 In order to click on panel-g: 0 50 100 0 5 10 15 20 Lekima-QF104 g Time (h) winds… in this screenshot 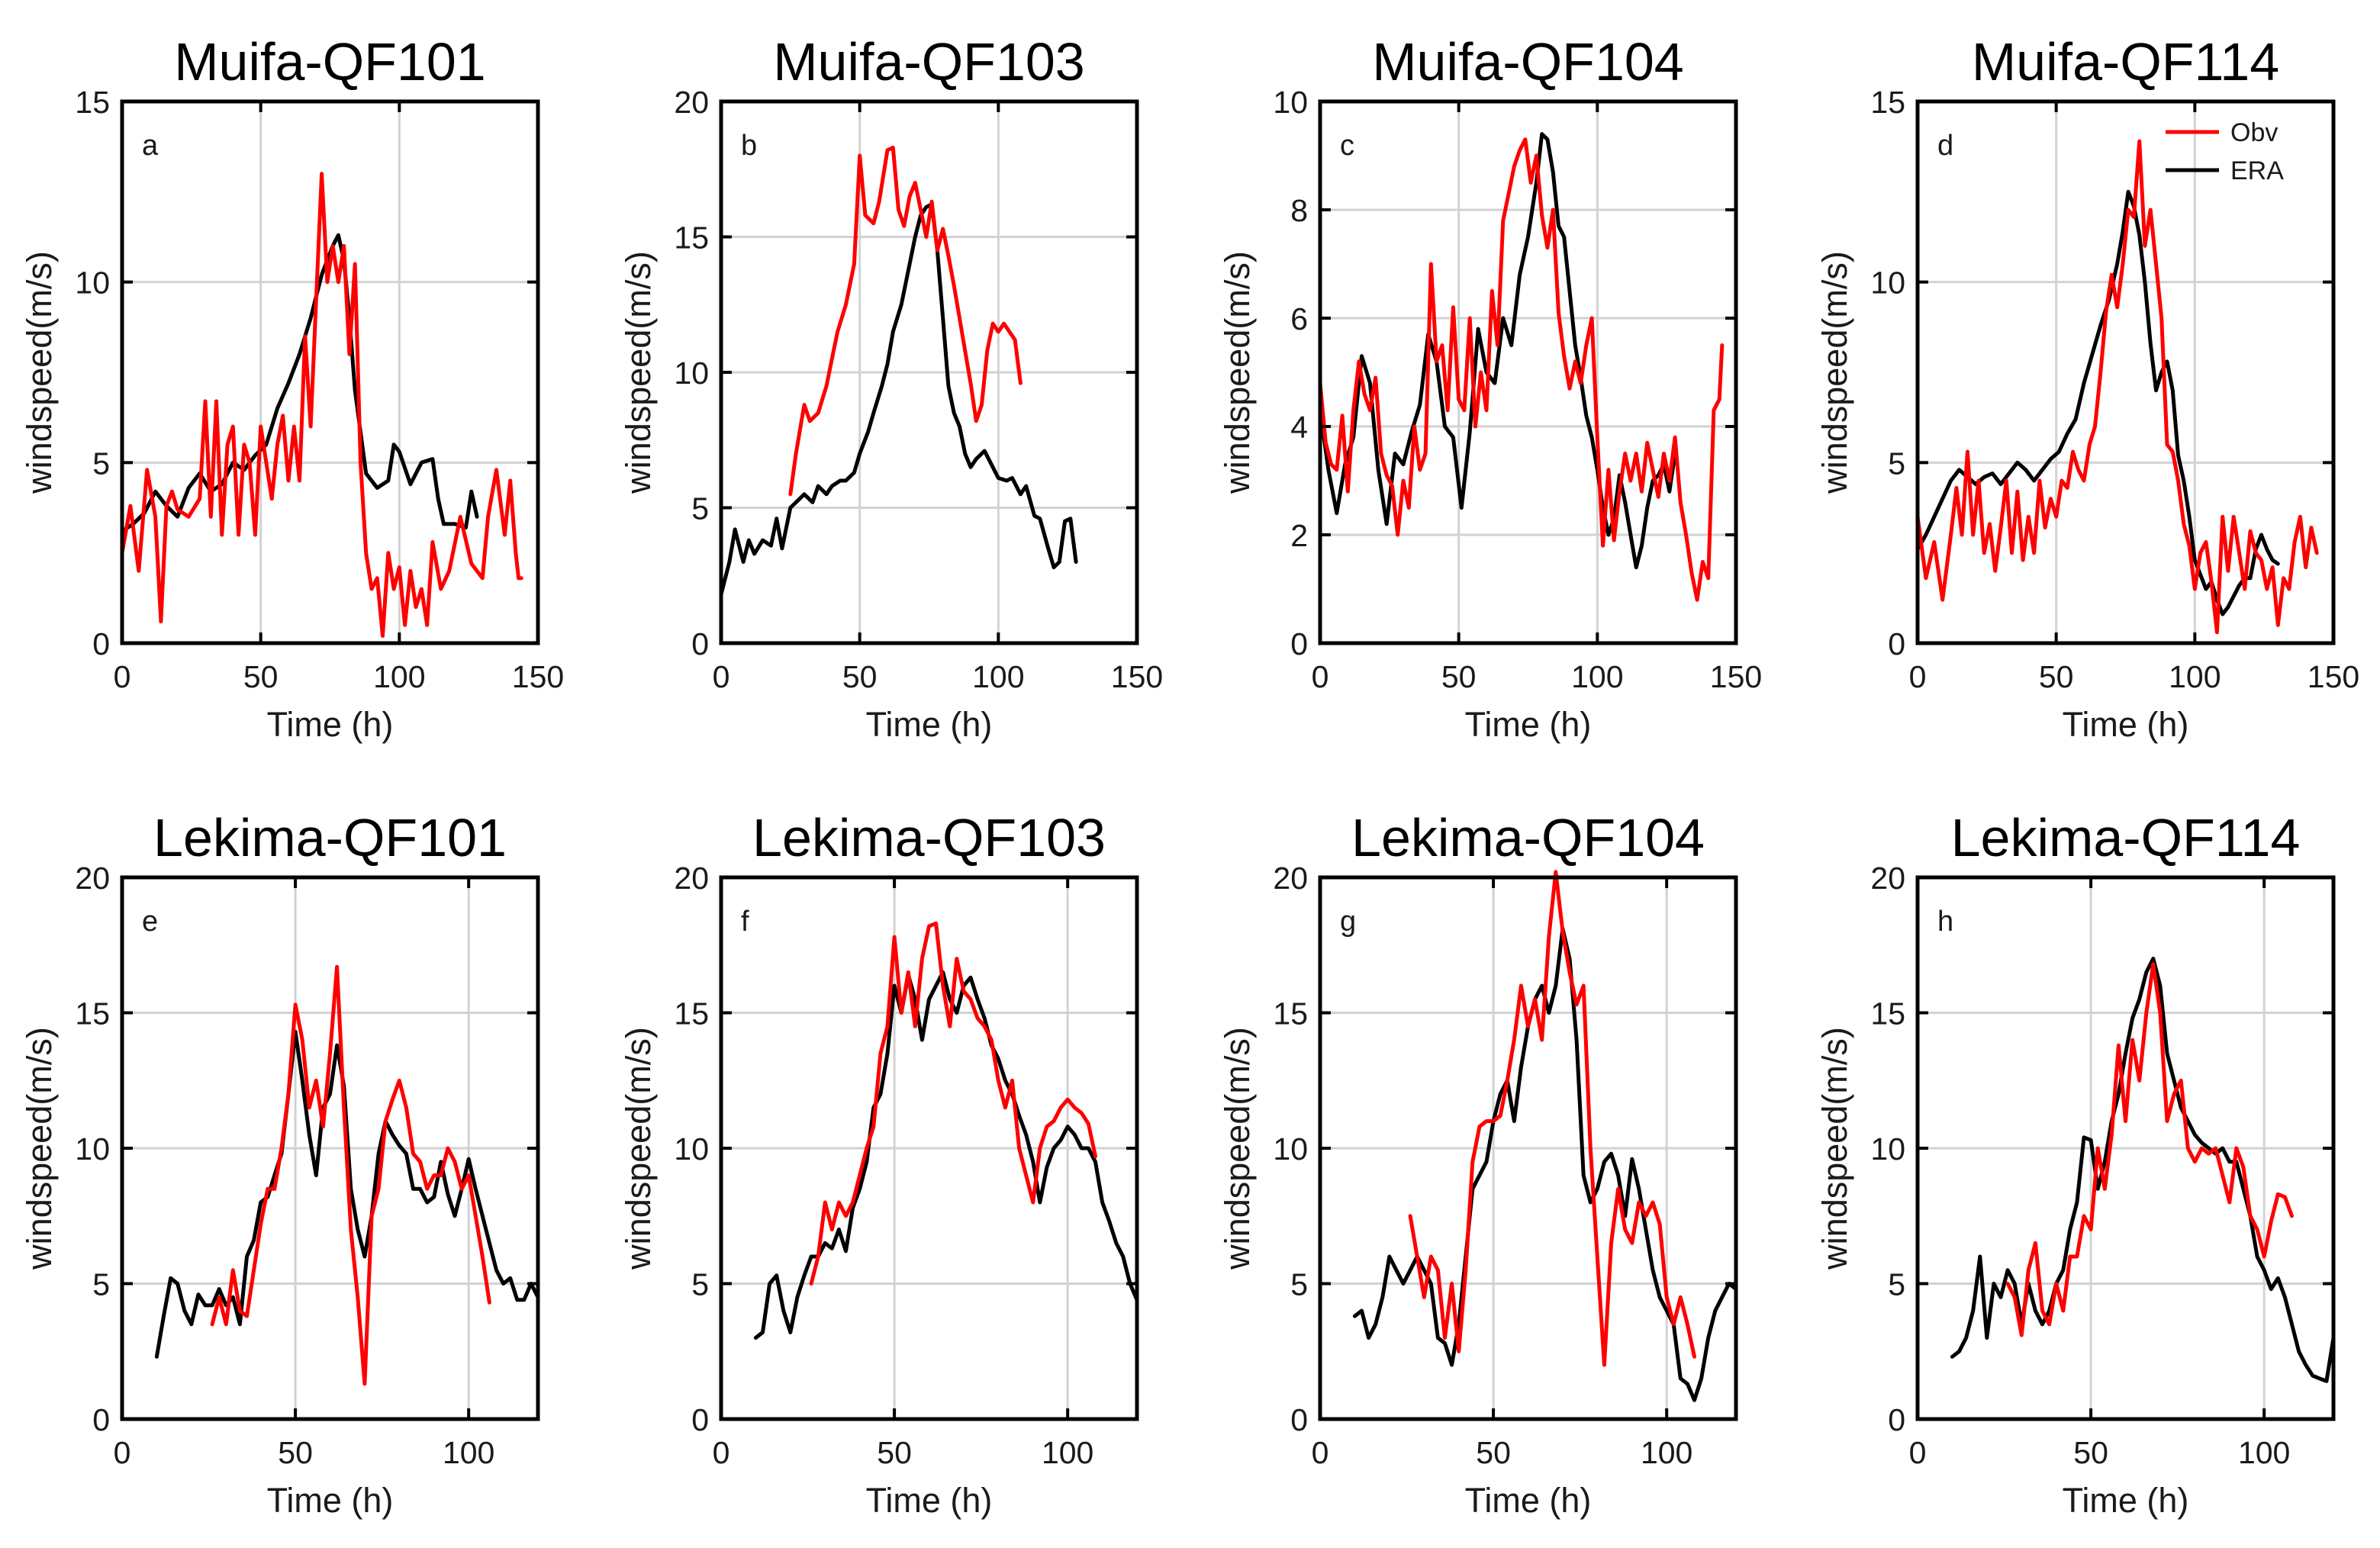, I will do `click(1478, 1164)`.